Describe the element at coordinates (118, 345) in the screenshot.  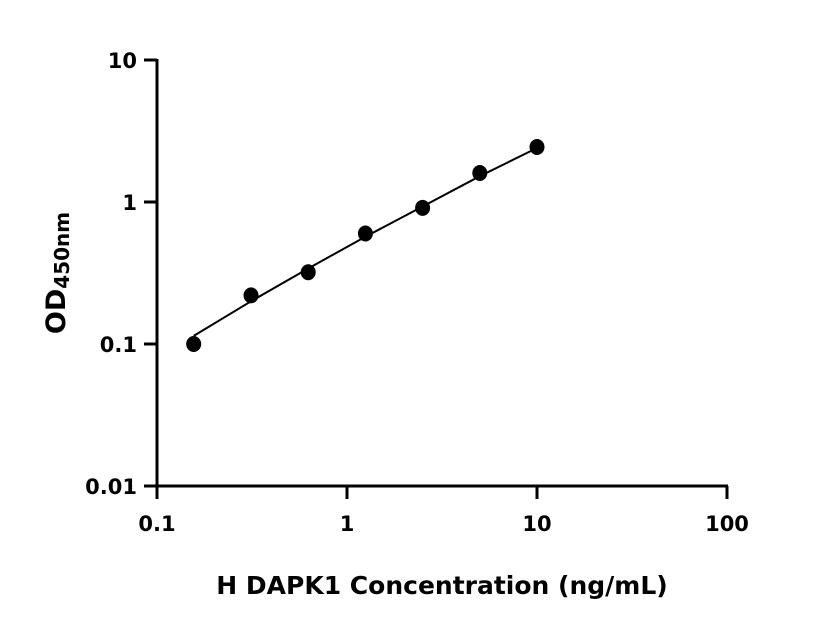
I see `y-tick-label: 0.1` at that location.